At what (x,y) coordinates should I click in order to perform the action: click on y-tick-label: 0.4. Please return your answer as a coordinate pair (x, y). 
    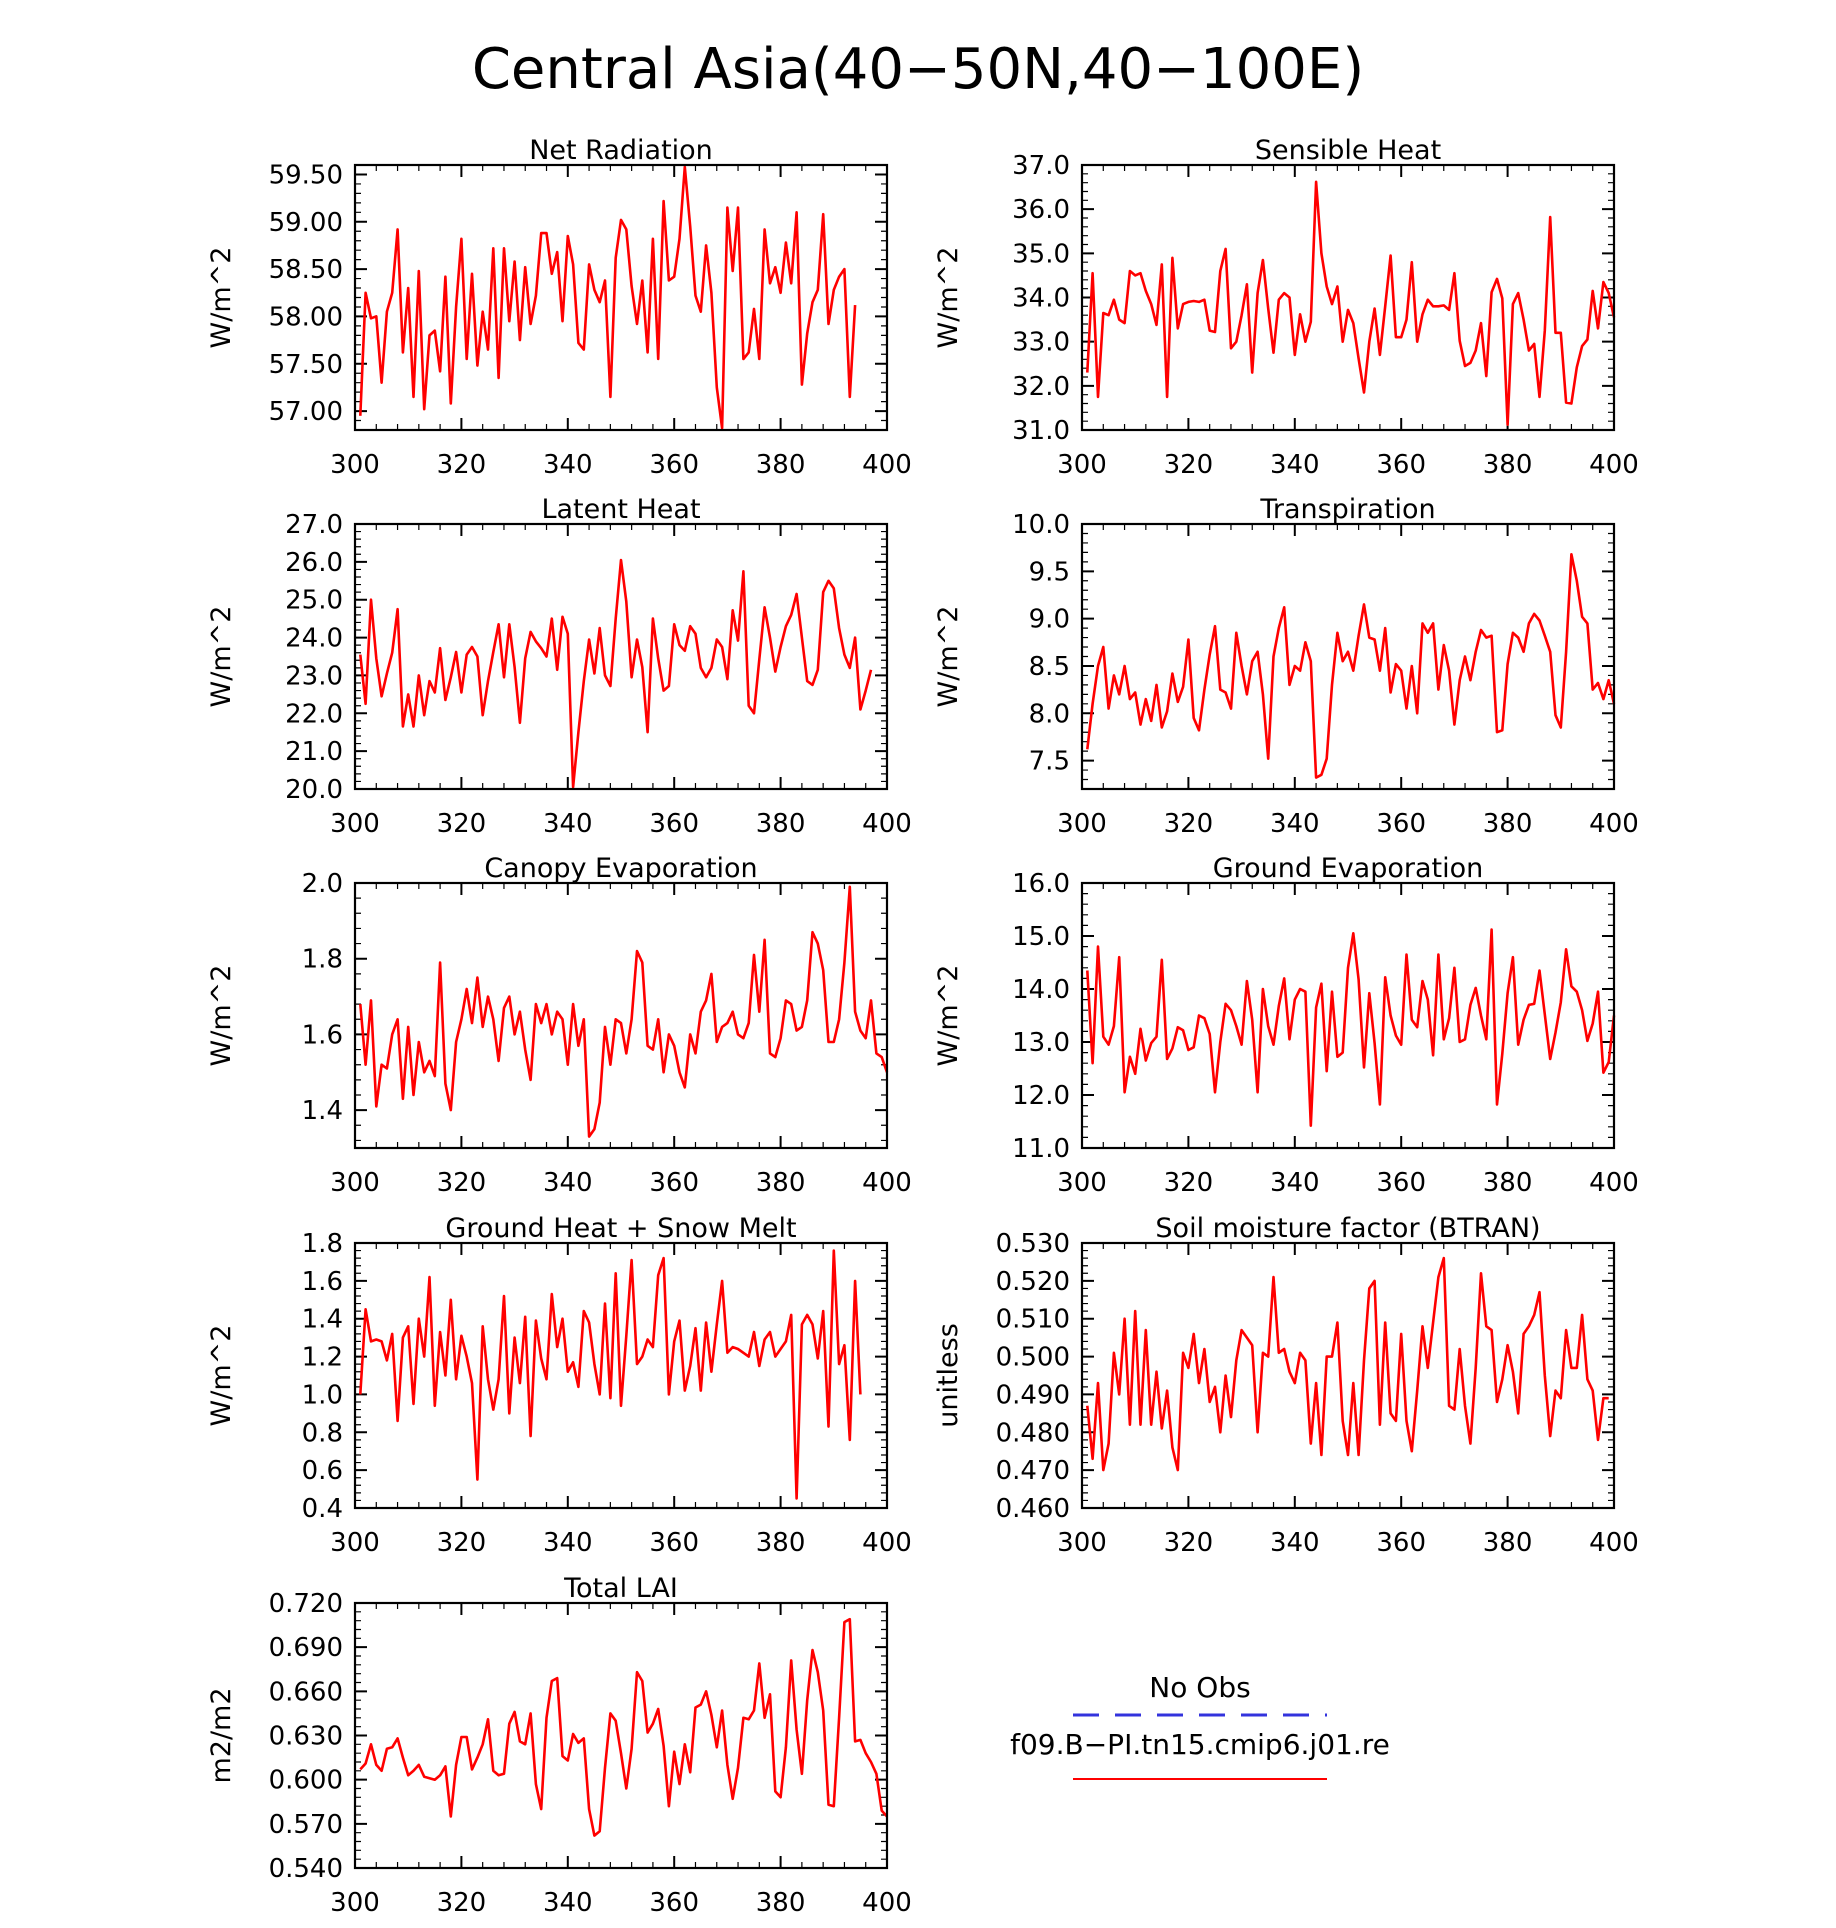
    Looking at the image, I should click on (322, 1509).